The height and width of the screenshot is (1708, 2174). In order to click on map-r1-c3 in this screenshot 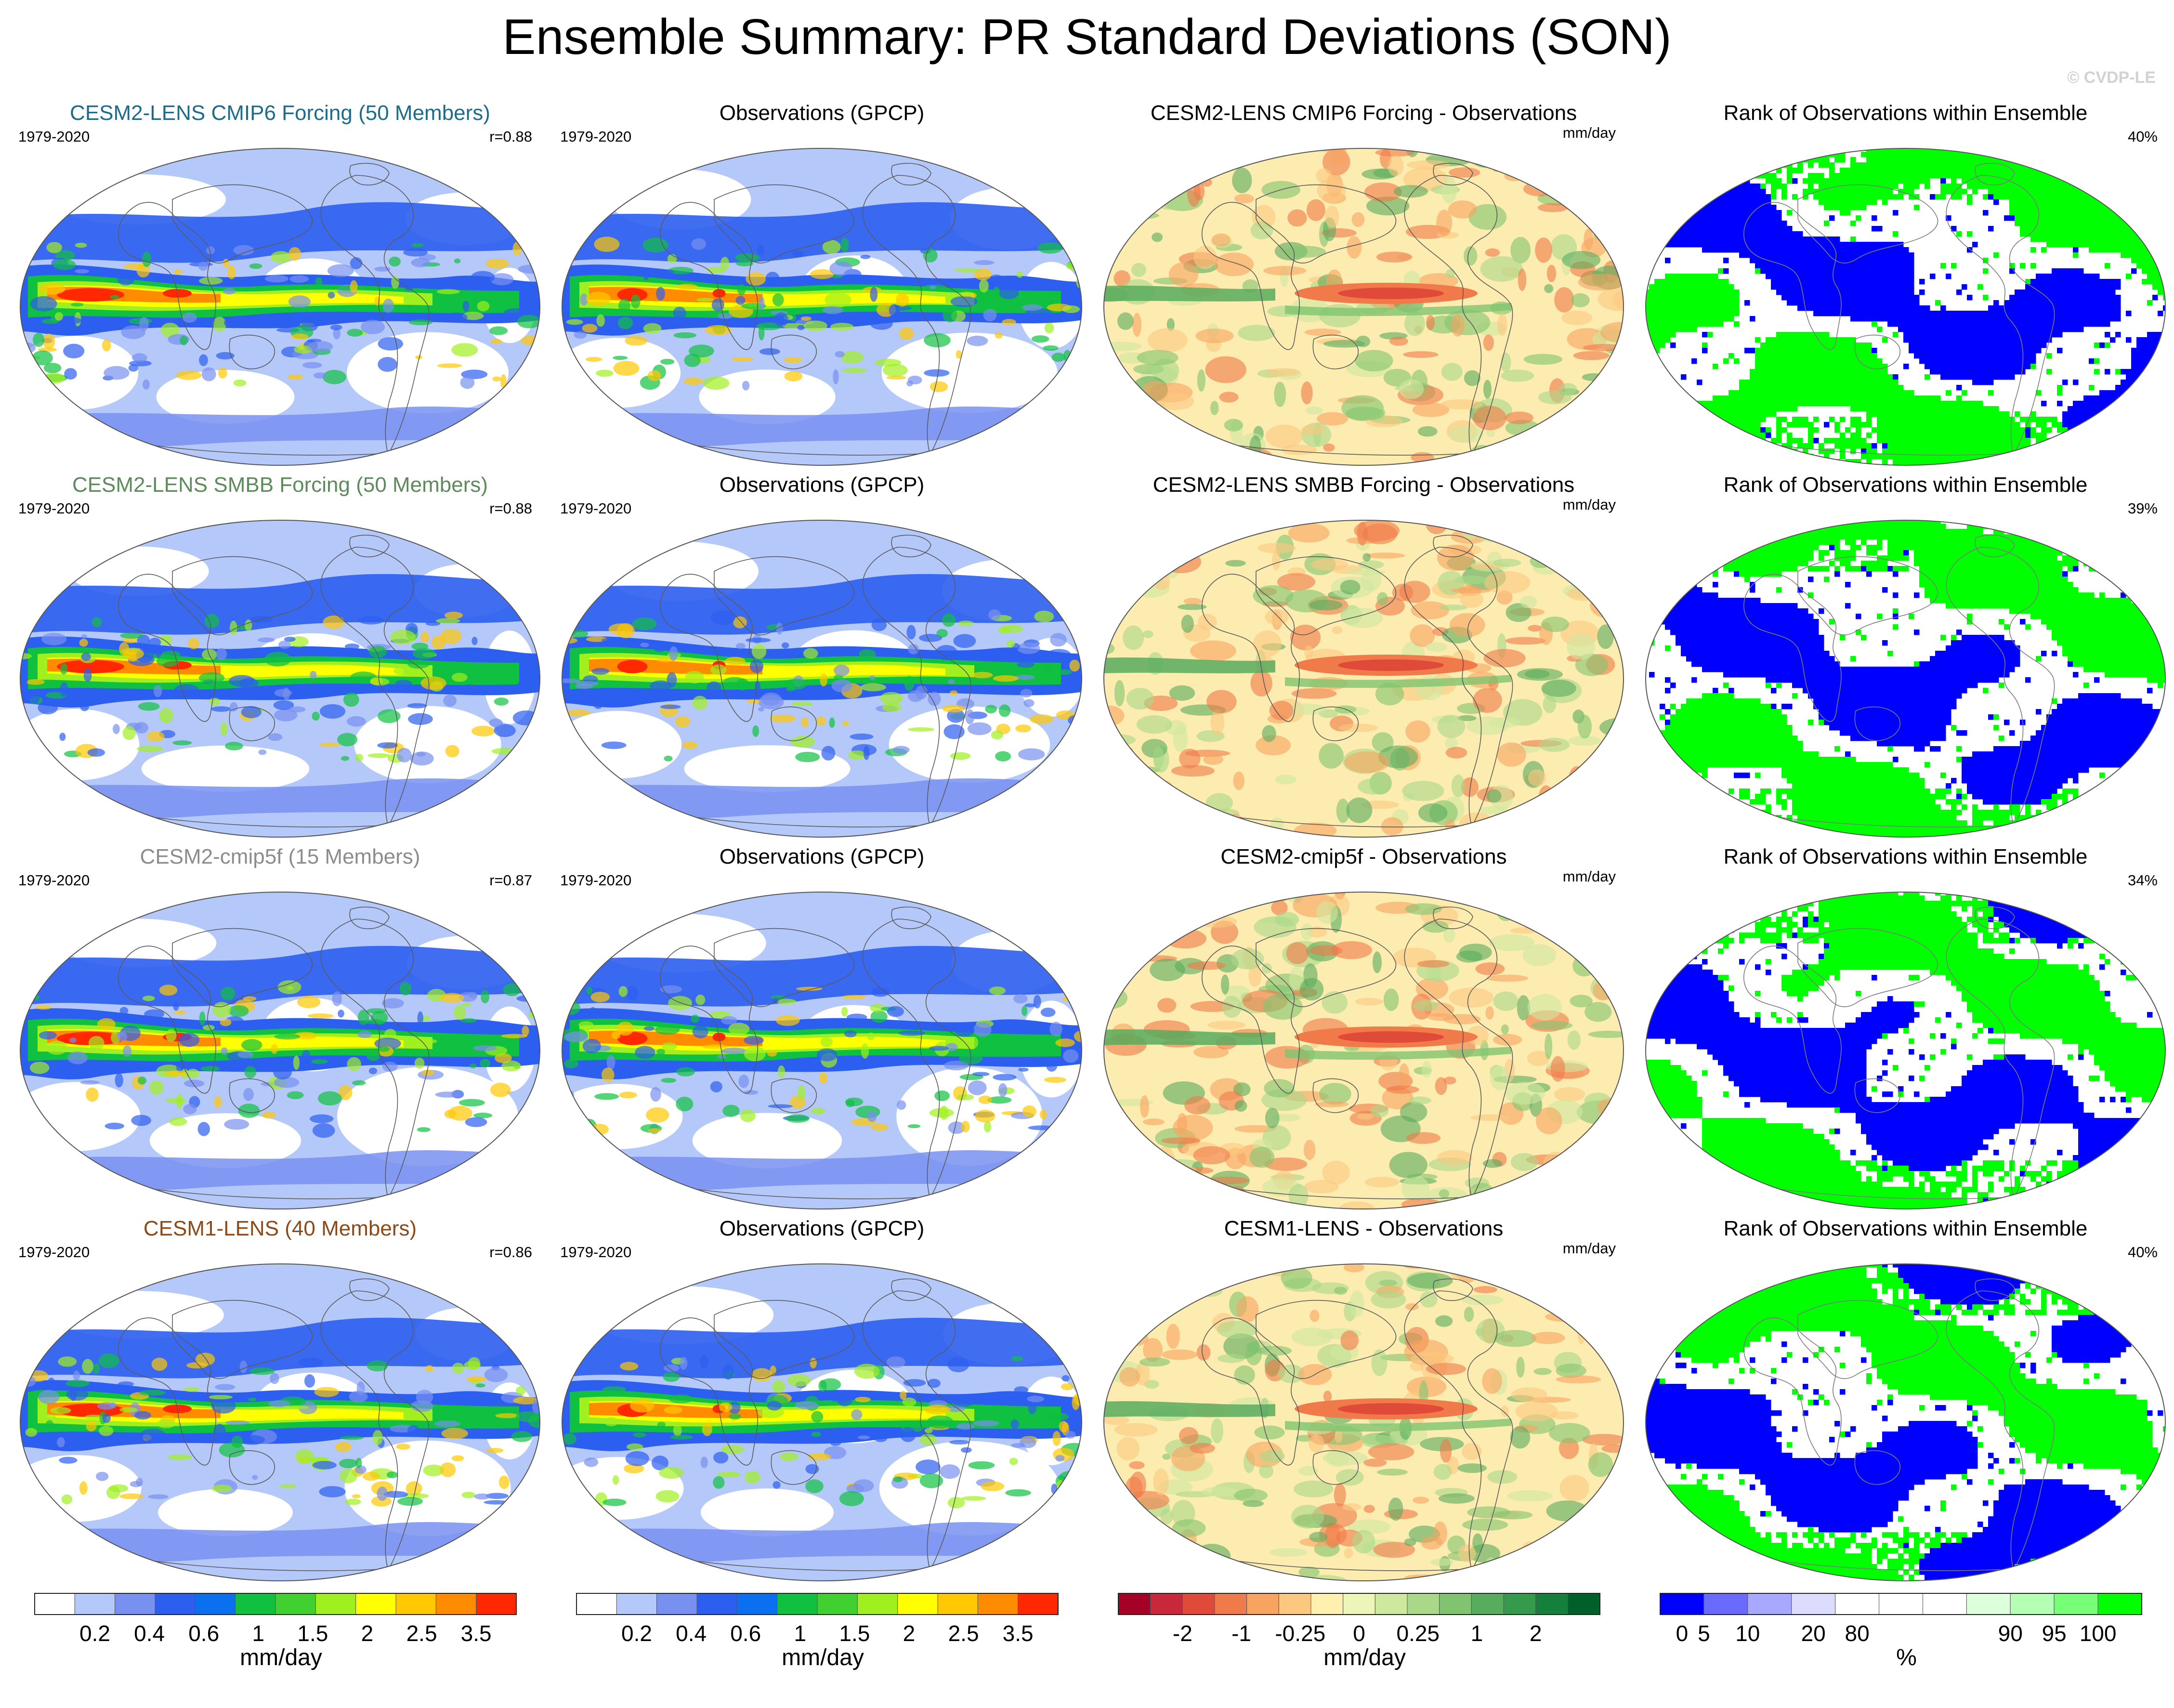, I will do `click(1906, 678)`.